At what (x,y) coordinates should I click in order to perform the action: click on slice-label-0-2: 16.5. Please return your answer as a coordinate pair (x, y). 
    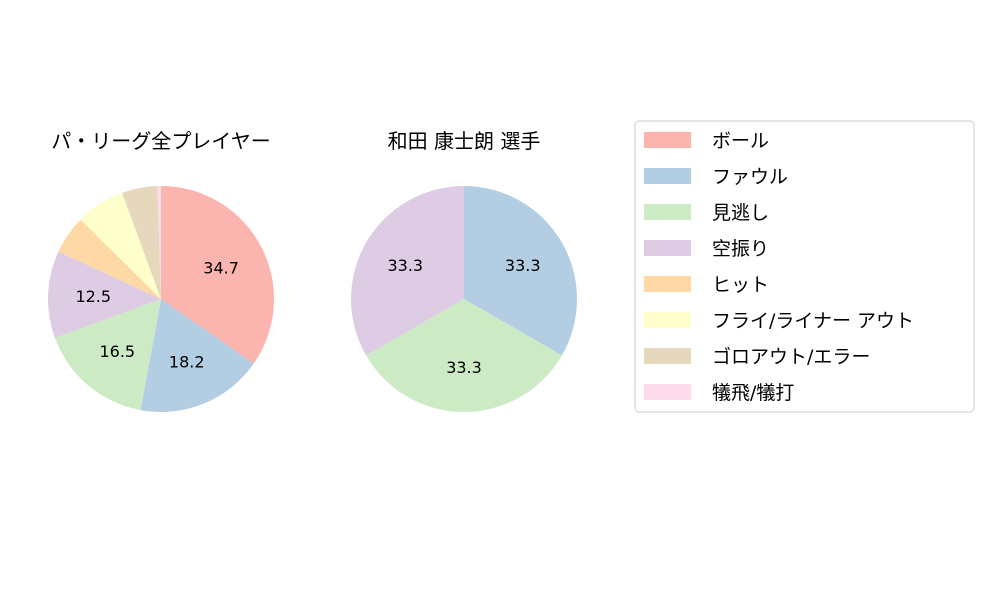
    Looking at the image, I should click on (117, 351).